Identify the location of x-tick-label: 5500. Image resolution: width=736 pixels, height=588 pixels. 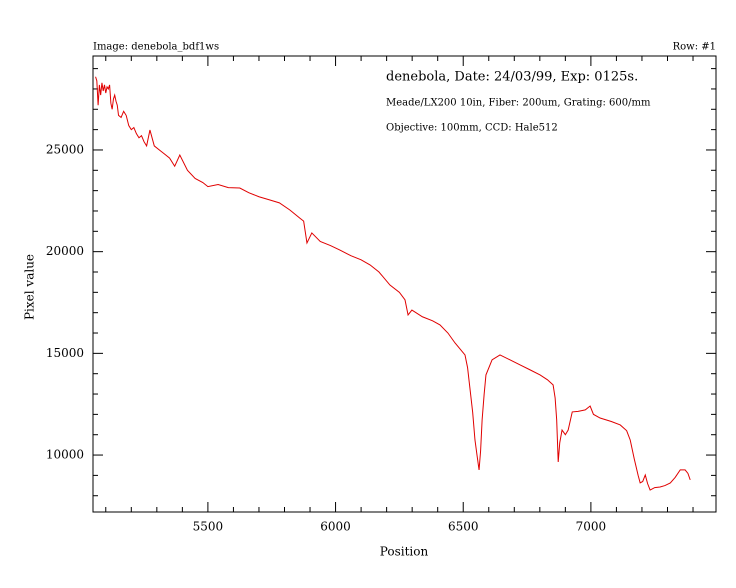
(208, 527).